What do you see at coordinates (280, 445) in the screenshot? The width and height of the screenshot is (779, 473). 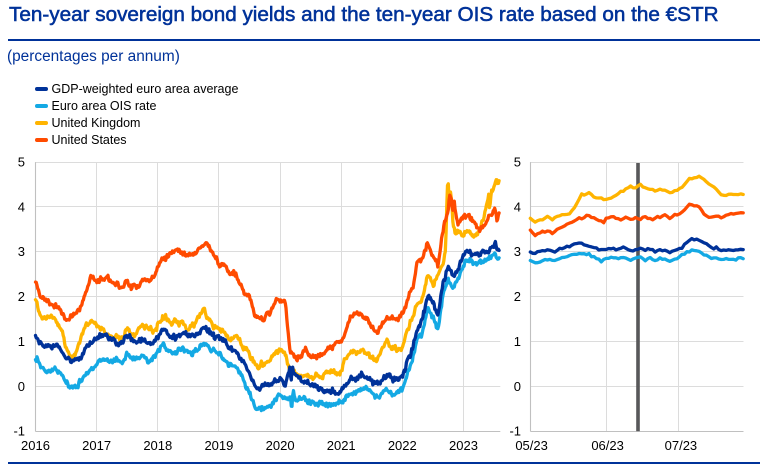 I see `svg-text: 2020` at bounding box center [280, 445].